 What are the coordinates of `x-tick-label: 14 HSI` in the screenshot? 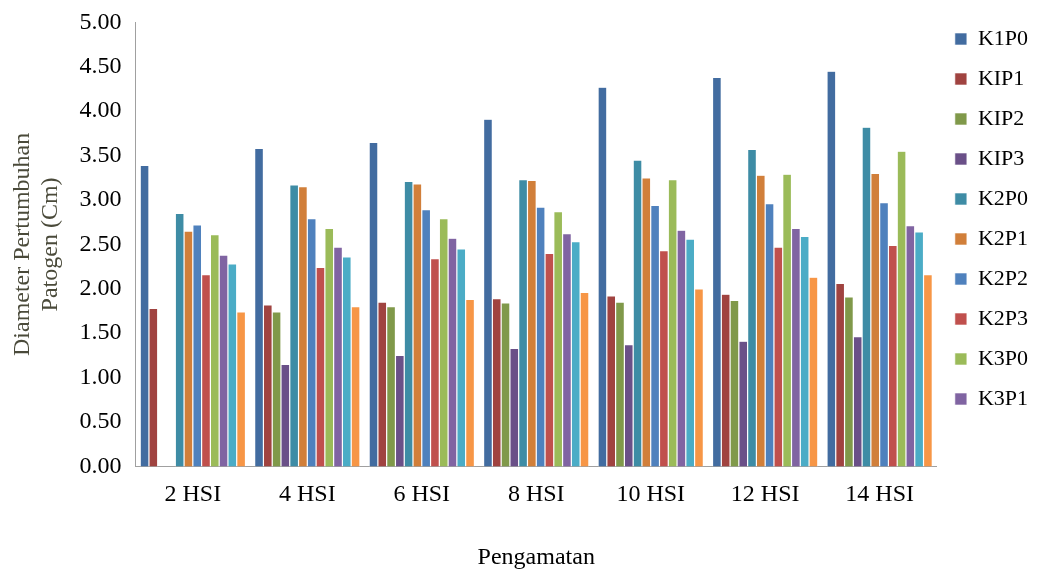 It's located at (879, 493).